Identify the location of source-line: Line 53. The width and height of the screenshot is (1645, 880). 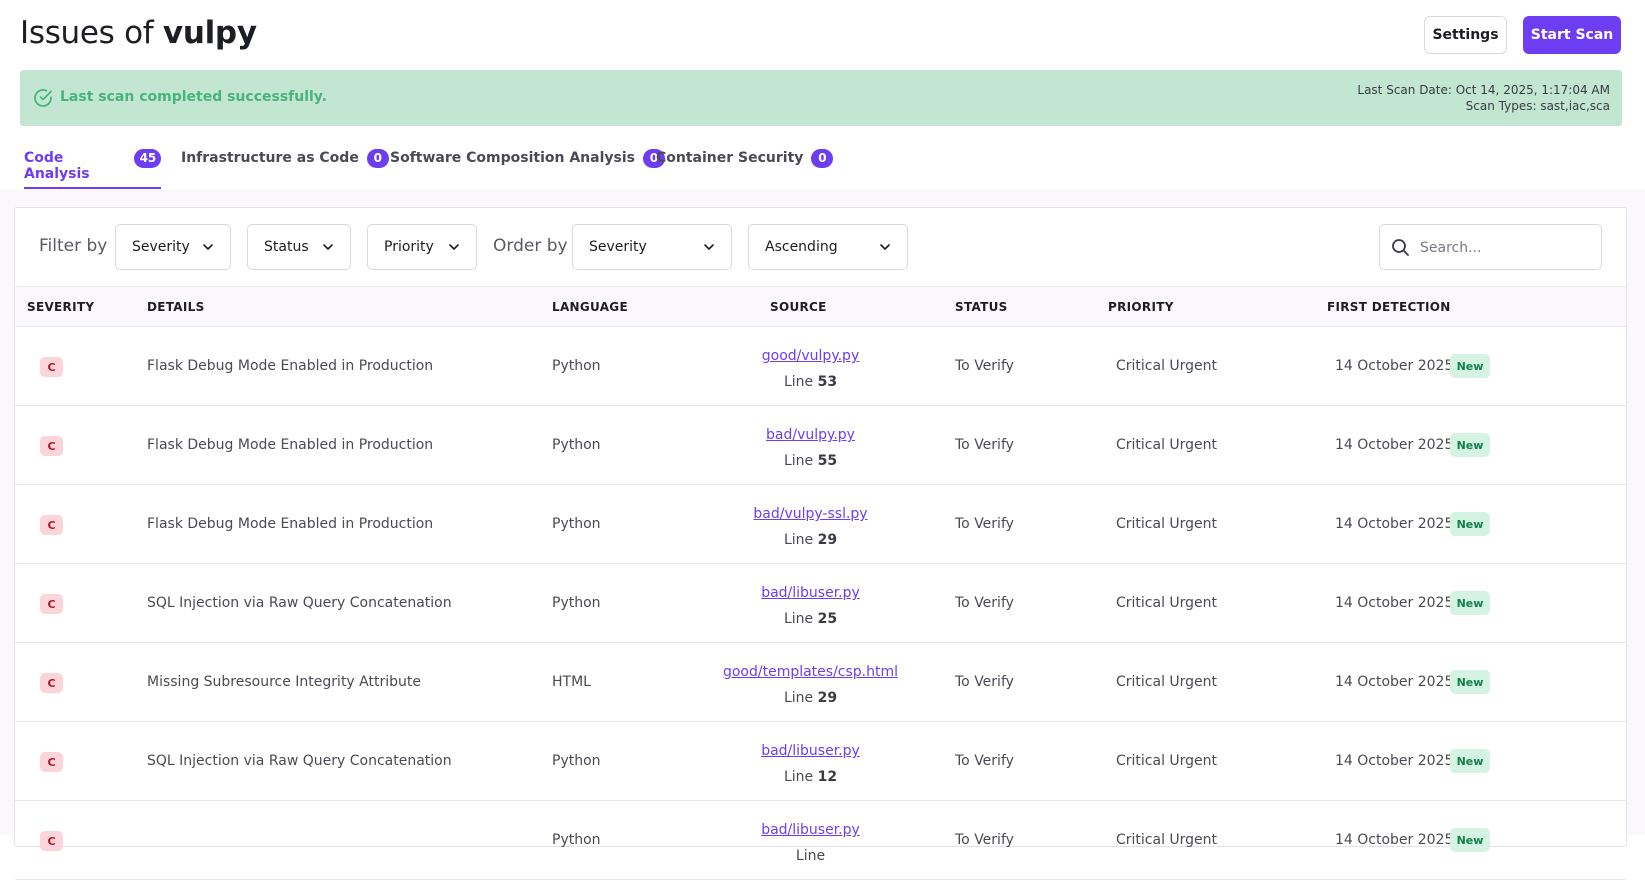
(810, 382).